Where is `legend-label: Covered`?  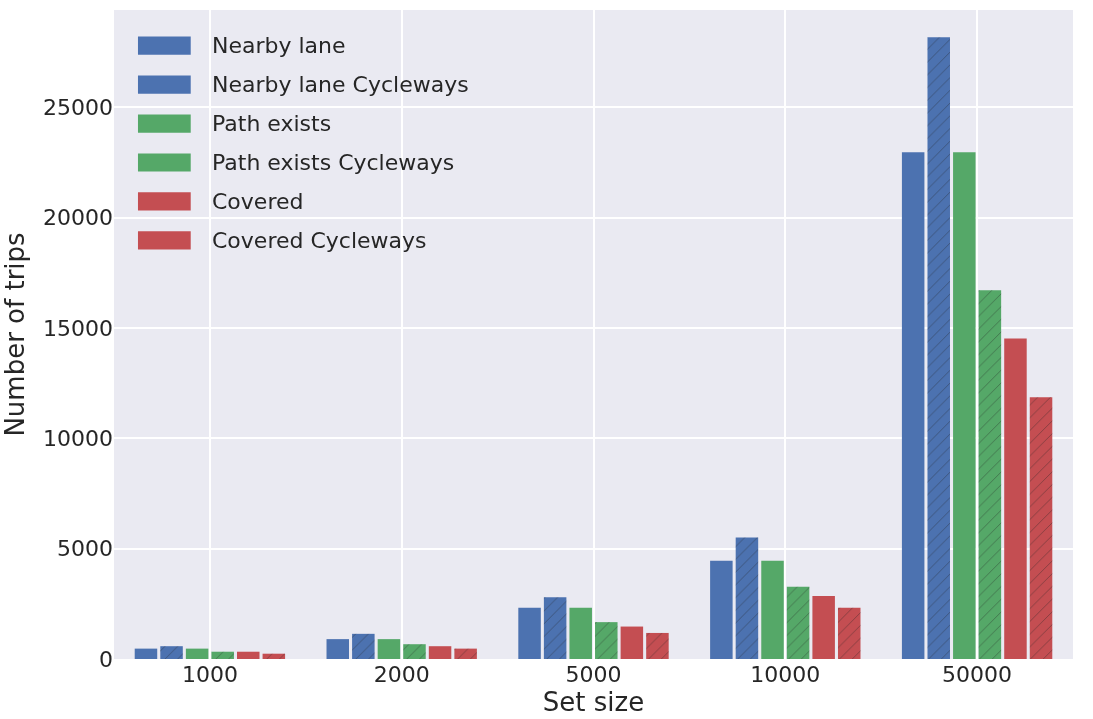
legend-label: Covered is located at coordinates (258, 201).